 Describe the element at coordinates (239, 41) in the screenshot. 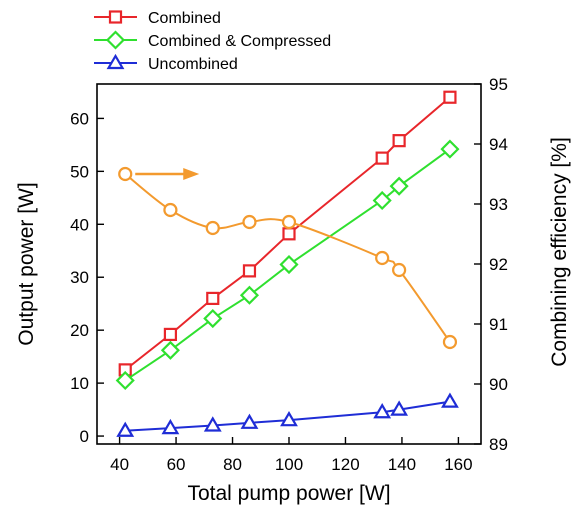

I see `legend-label-1: Combined & Compressed` at that location.